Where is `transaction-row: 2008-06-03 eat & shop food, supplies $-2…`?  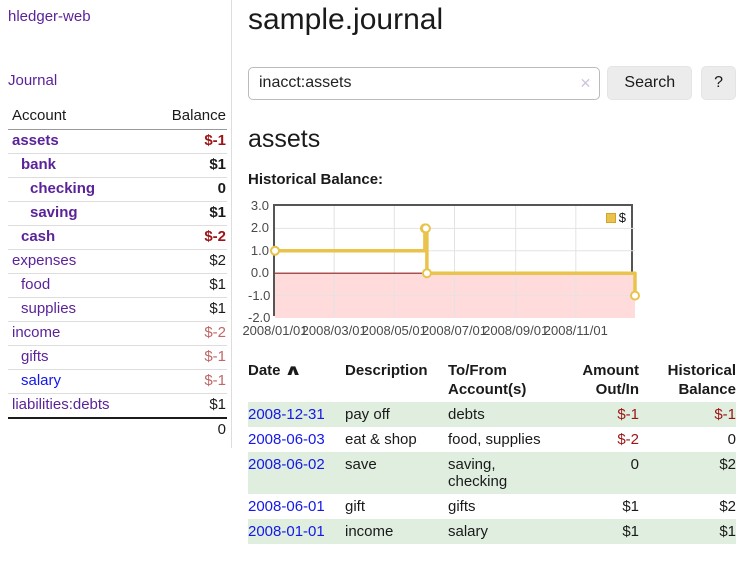
transaction-row: 2008-06-03 eat & shop food, supplies $-2… is located at coordinates (492, 439).